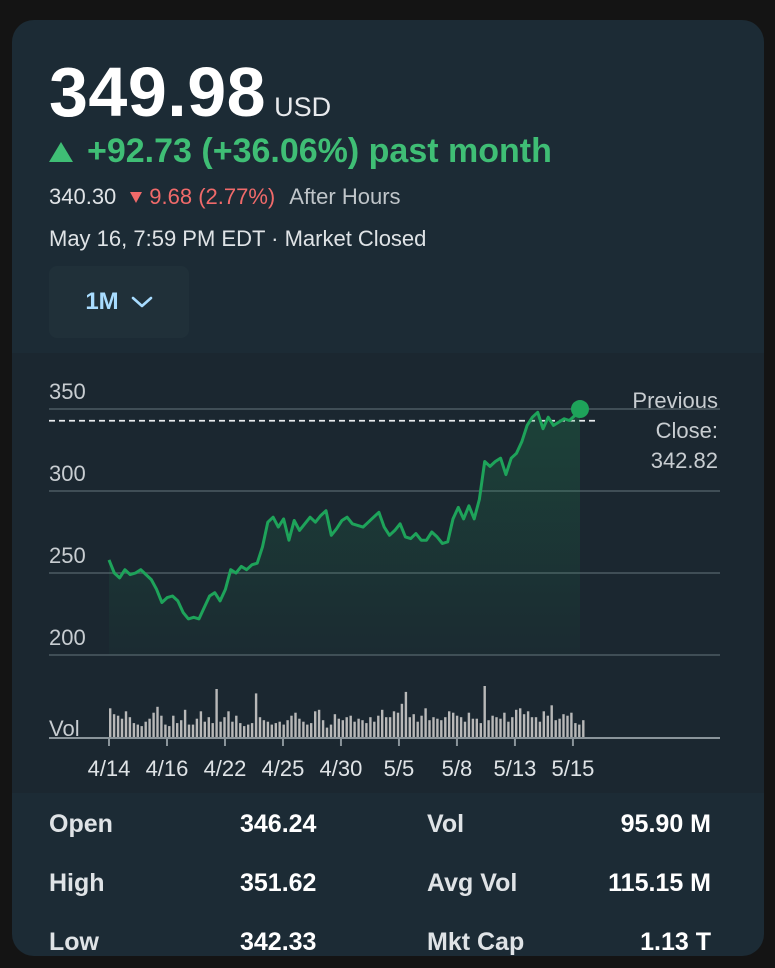 This screenshot has height=968, width=775. What do you see at coordinates (476, 942) in the screenshot?
I see `stat-label: Mkt Cap` at bounding box center [476, 942].